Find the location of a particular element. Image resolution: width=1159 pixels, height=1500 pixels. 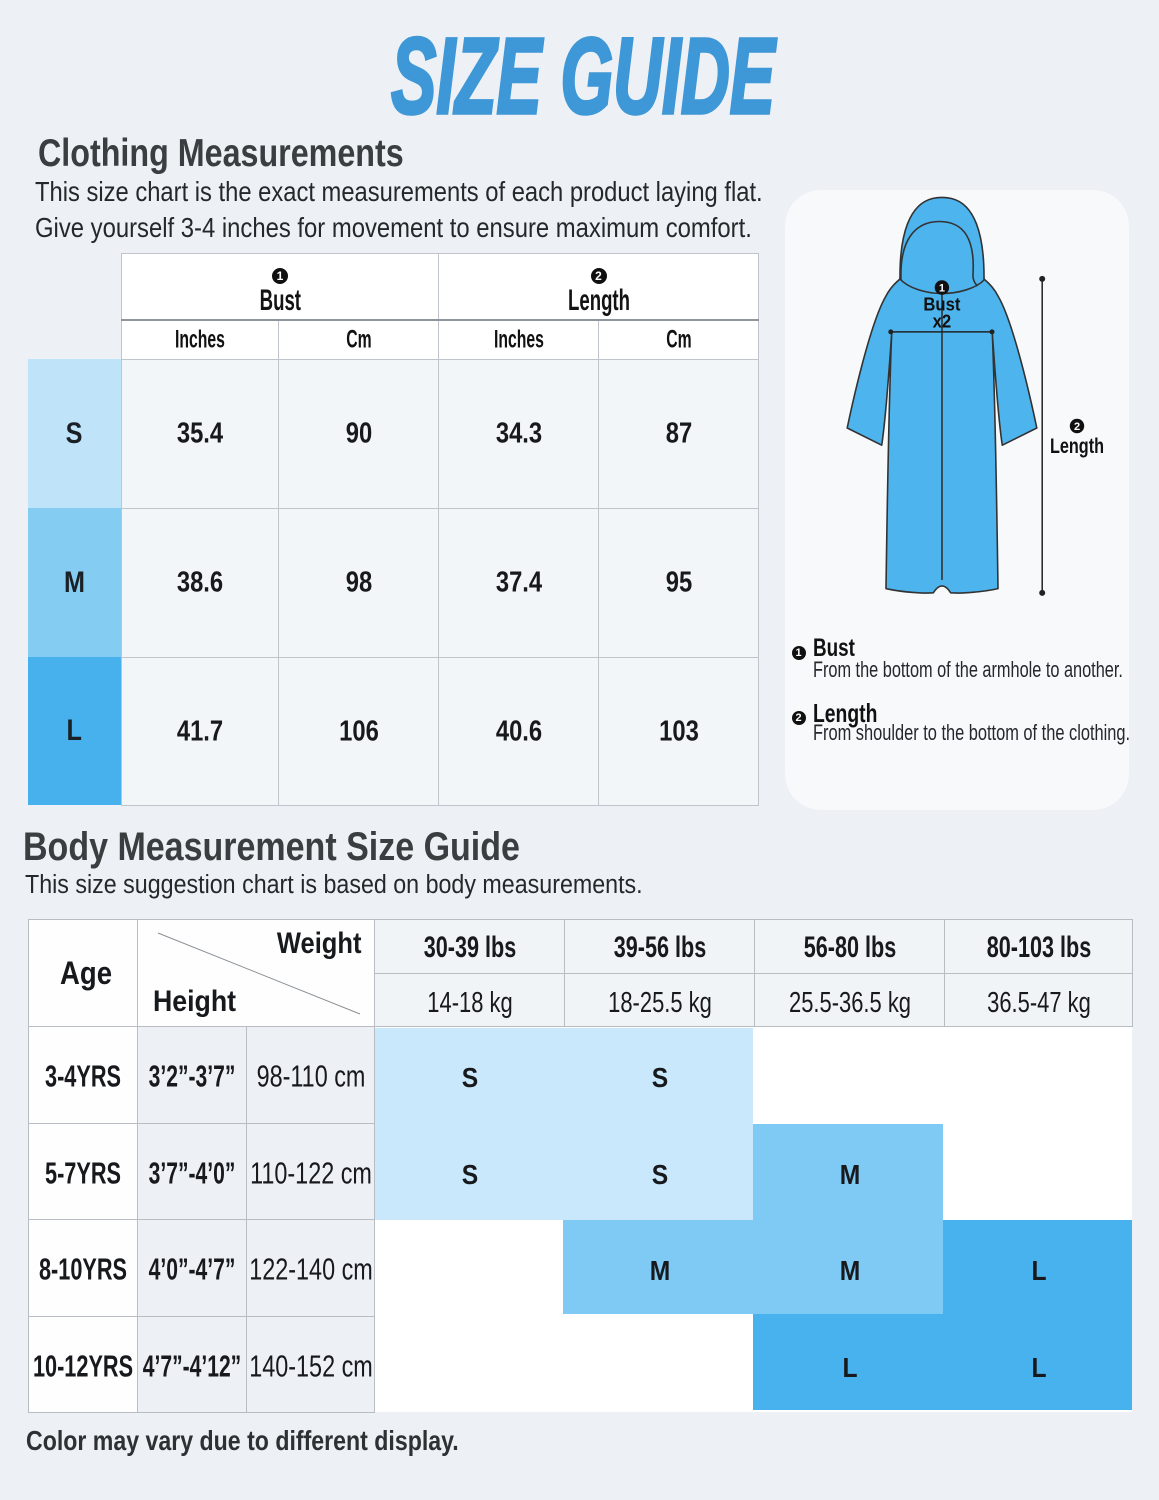

svg-text: x2 is located at coordinates (942, 322).